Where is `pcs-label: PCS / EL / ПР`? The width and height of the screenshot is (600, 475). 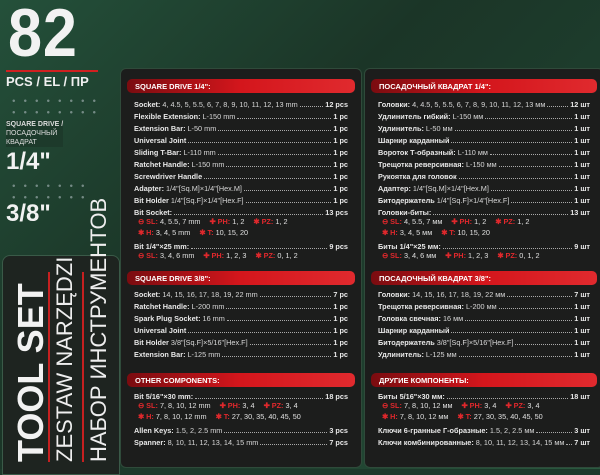 pcs-label: PCS / EL / ПР is located at coordinates (47, 81).